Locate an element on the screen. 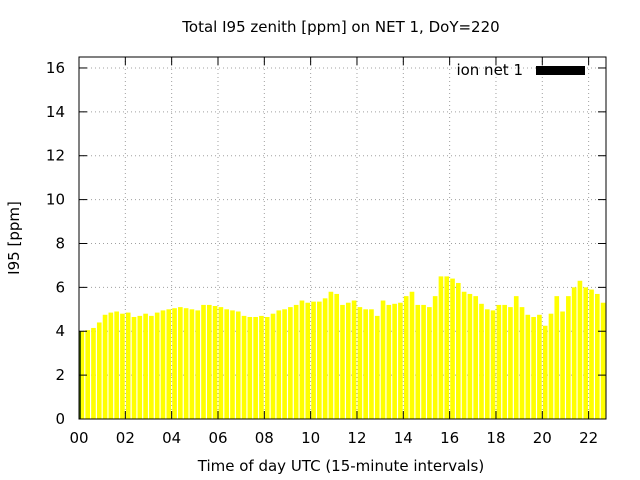 The width and height of the screenshot is (640, 480). x-tick-label: 08 is located at coordinates (264, 438).